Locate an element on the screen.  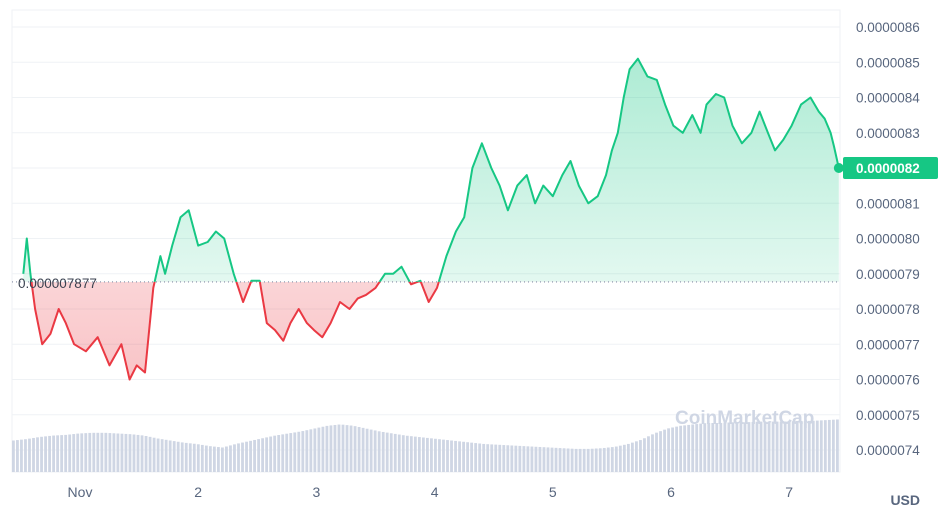
y-tick-label: 0.0000084 is located at coordinates (888, 98).